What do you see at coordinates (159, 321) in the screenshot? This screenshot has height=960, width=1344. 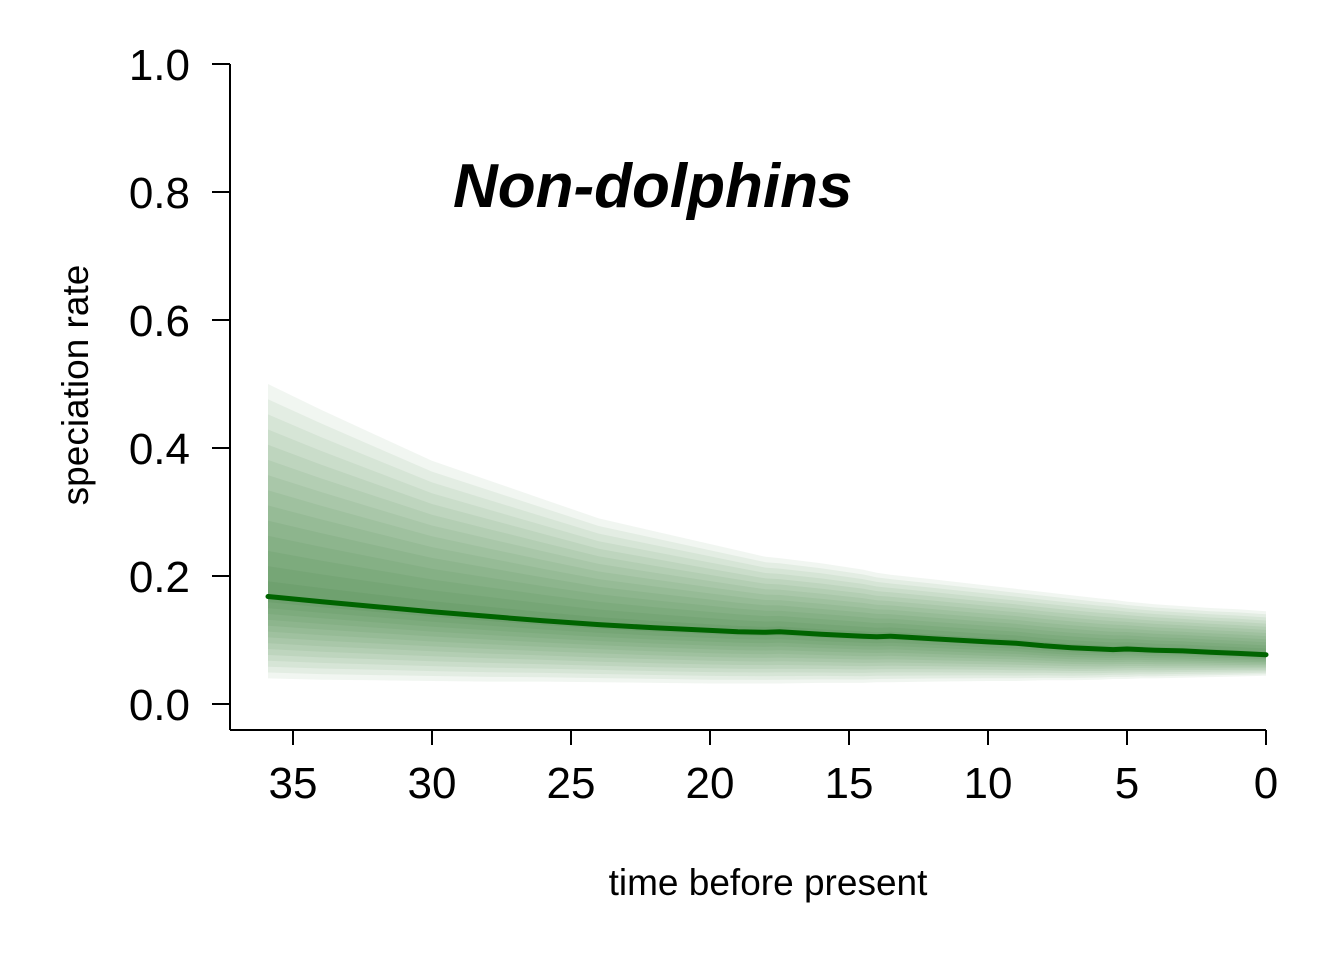 I see `y-tick-label: 0.6` at bounding box center [159, 321].